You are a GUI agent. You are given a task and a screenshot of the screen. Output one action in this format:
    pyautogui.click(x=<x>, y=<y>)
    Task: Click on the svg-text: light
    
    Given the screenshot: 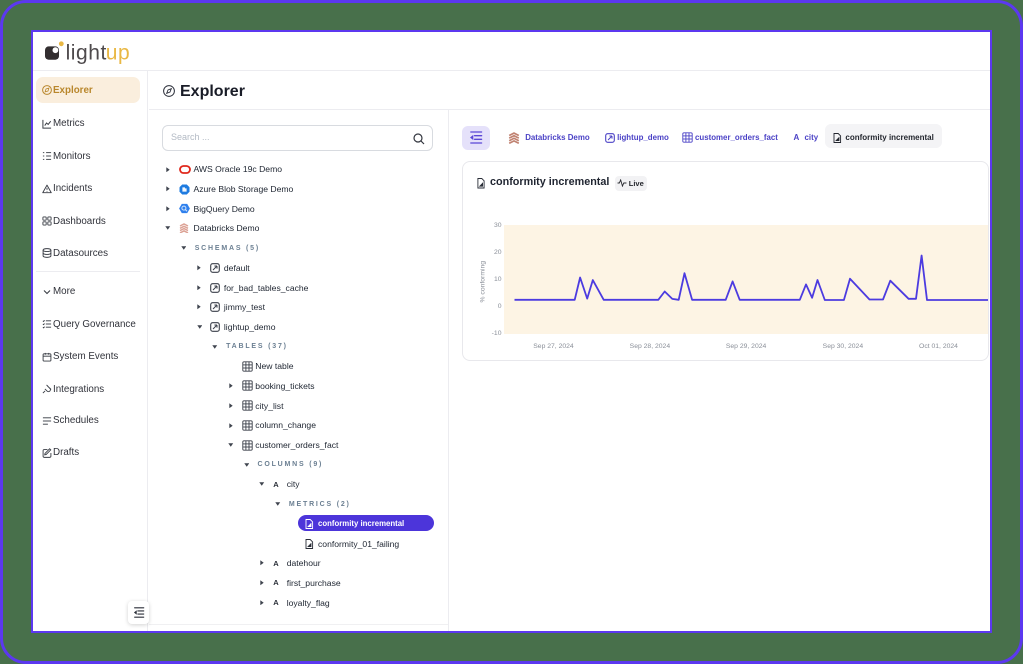 What is the action you would take?
    pyautogui.click(x=86, y=53)
    